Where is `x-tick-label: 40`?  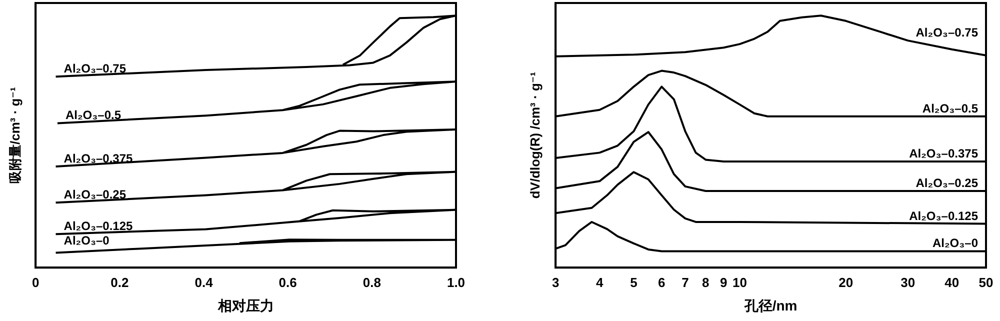 x-tick-label: 40 is located at coordinates (952, 282).